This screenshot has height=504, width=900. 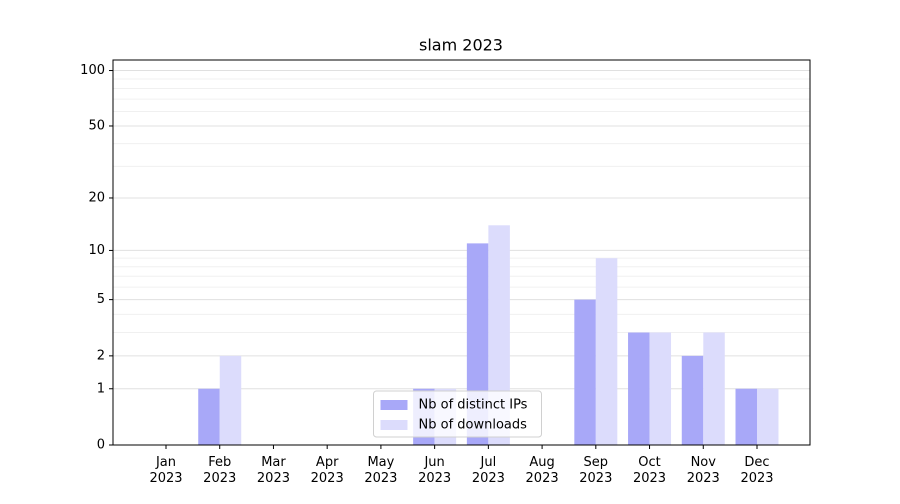 What do you see at coordinates (219, 470) in the screenshot?
I see `x-tick-label: Feb 2023` at bounding box center [219, 470].